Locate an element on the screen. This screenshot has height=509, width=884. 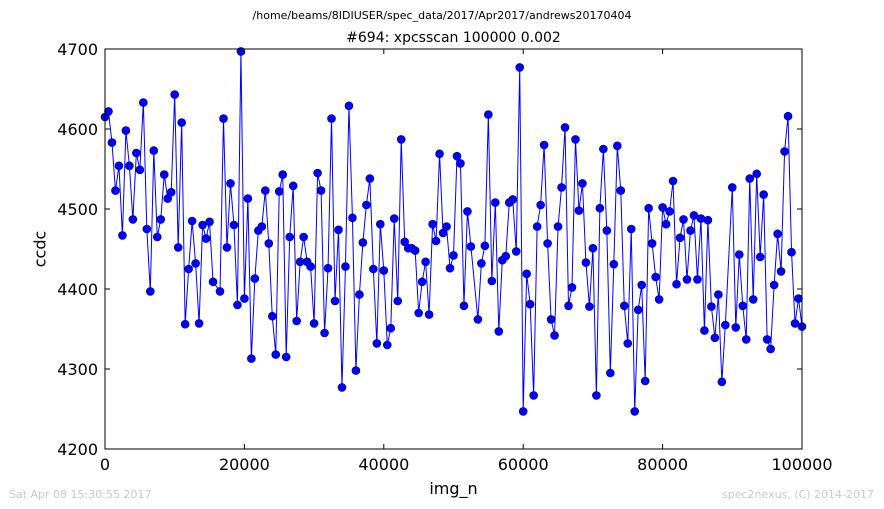
y-axis-label: ccdc is located at coordinates (40, 249).